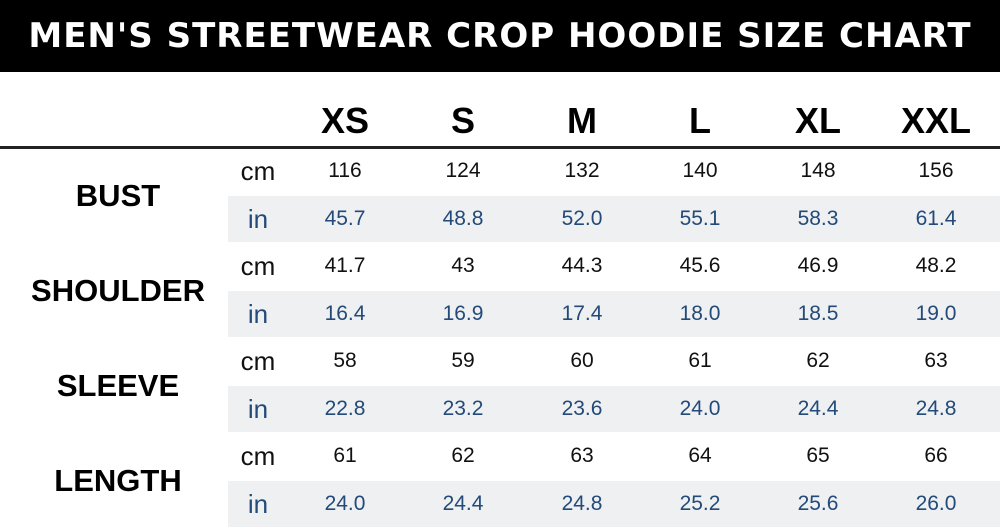 The image size is (1000, 532). What do you see at coordinates (935, 120) in the screenshot?
I see `column-header: XXL` at bounding box center [935, 120].